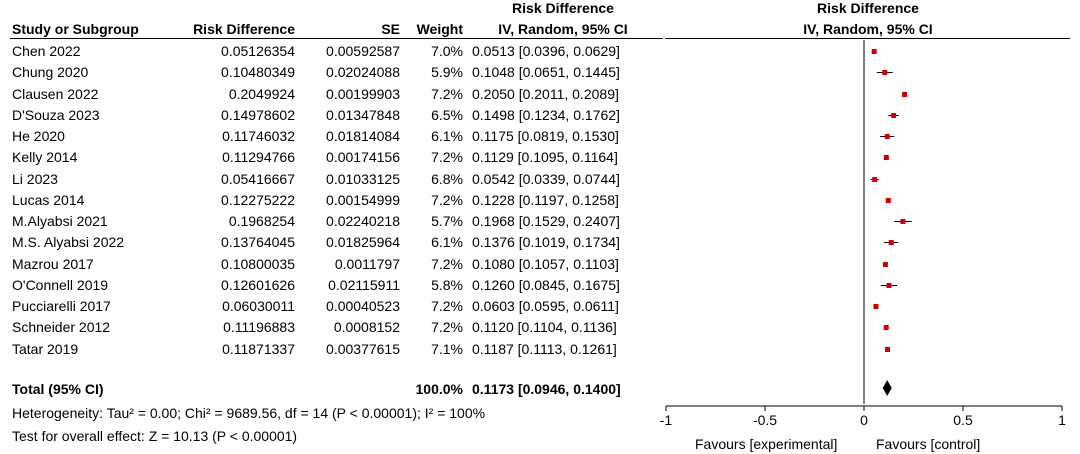 This screenshot has width=1080, height=454. Describe the element at coordinates (258, 285) in the screenshot. I see `study-rd-cell: 0.12601626` at that location.